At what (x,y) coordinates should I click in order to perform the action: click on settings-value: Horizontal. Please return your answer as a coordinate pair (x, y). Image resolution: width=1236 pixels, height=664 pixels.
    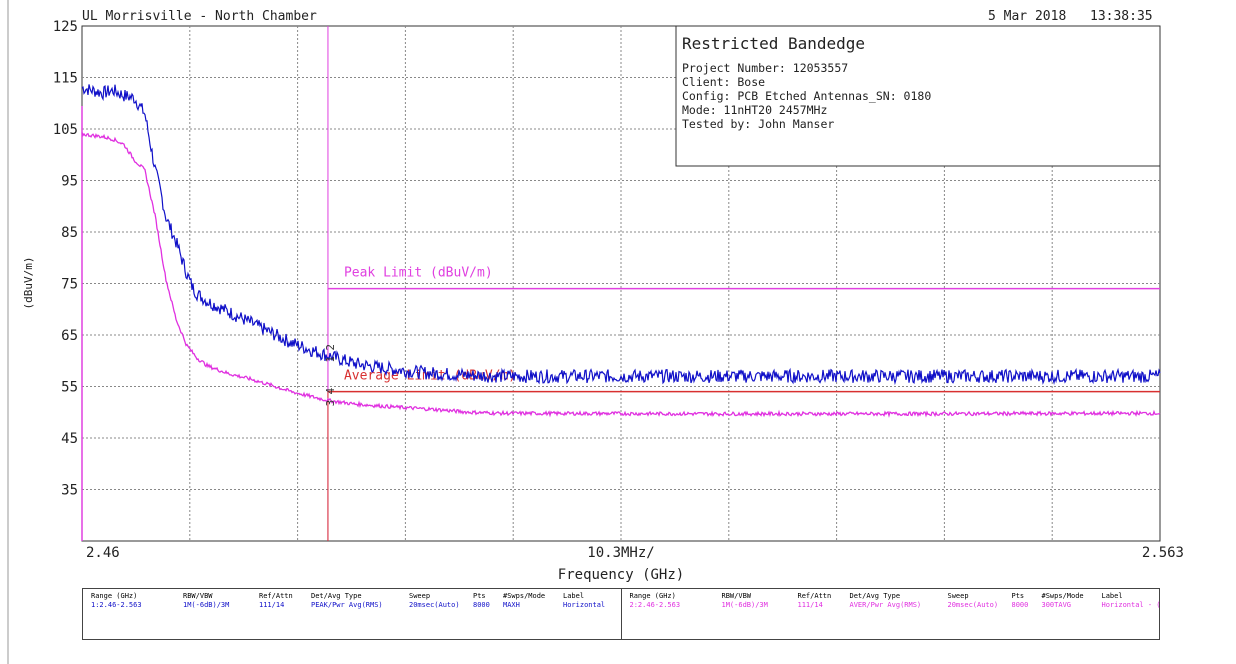
    Looking at the image, I should click on (584, 605).